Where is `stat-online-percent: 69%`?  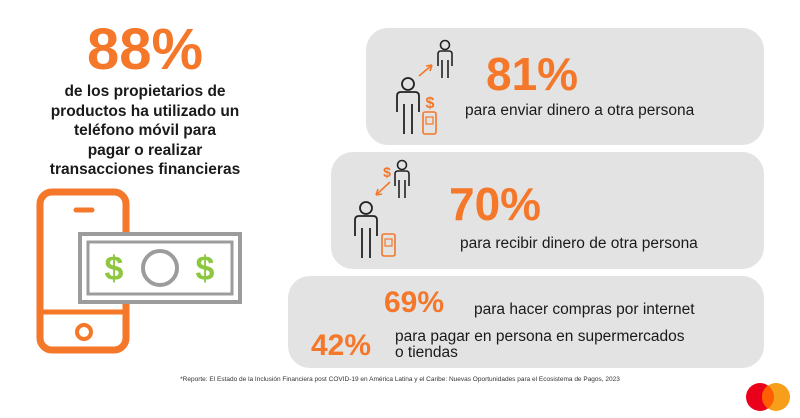 stat-online-percent: 69% is located at coordinates (414, 302).